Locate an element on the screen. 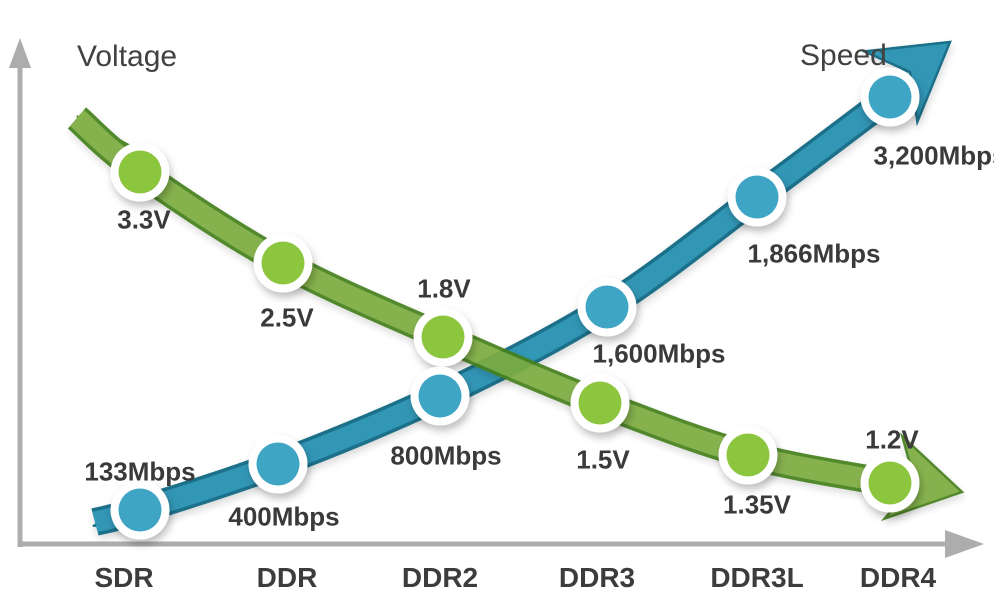 The width and height of the screenshot is (994, 595). speed-point-SDR is located at coordinates (140, 510).